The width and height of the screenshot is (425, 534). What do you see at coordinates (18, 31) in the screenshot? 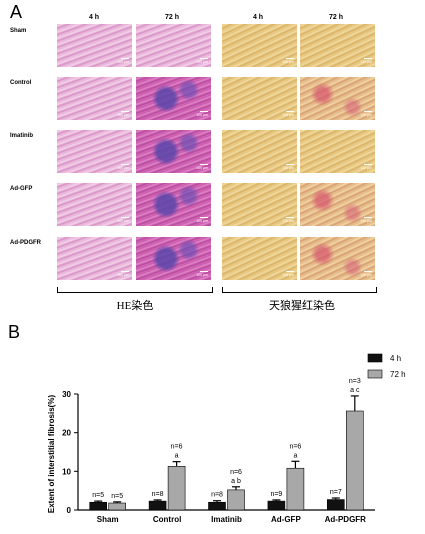
I see `row-label-sham: Sham` at bounding box center [18, 31].